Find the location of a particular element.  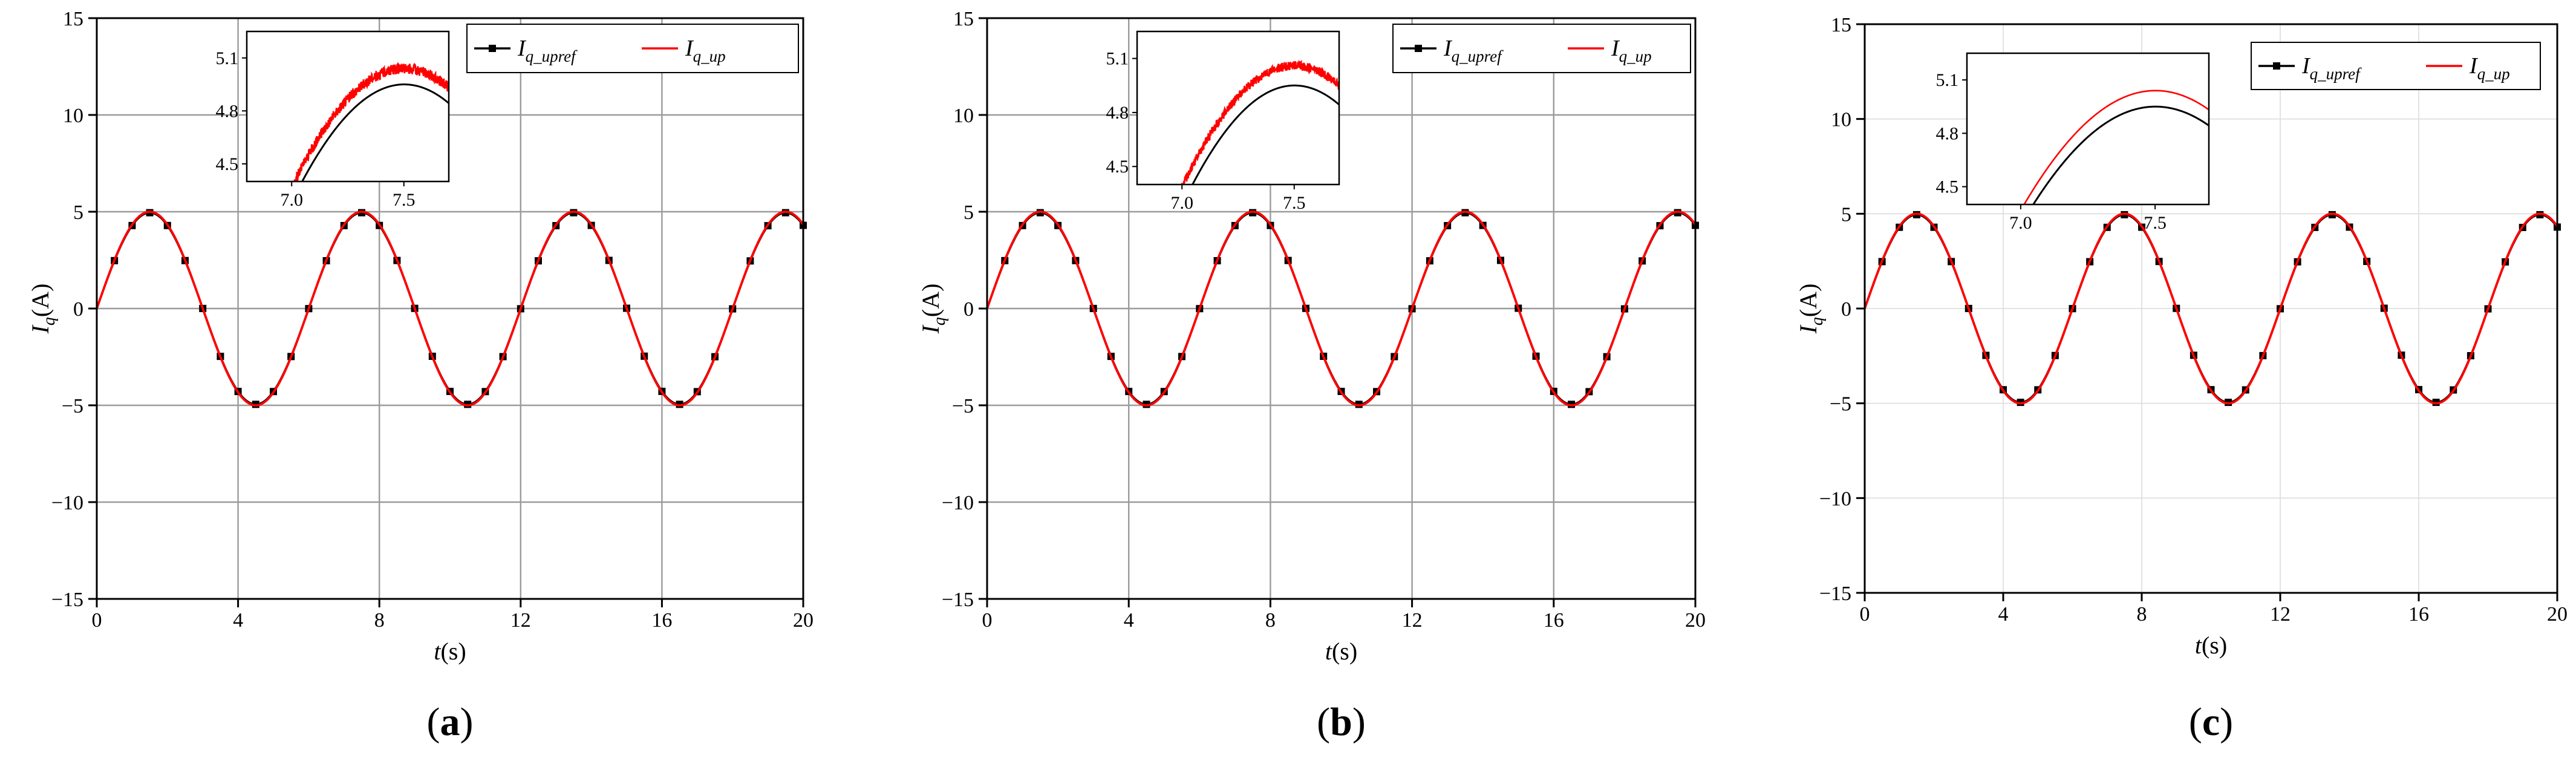

panel-label: (a) is located at coordinates (450, 722).